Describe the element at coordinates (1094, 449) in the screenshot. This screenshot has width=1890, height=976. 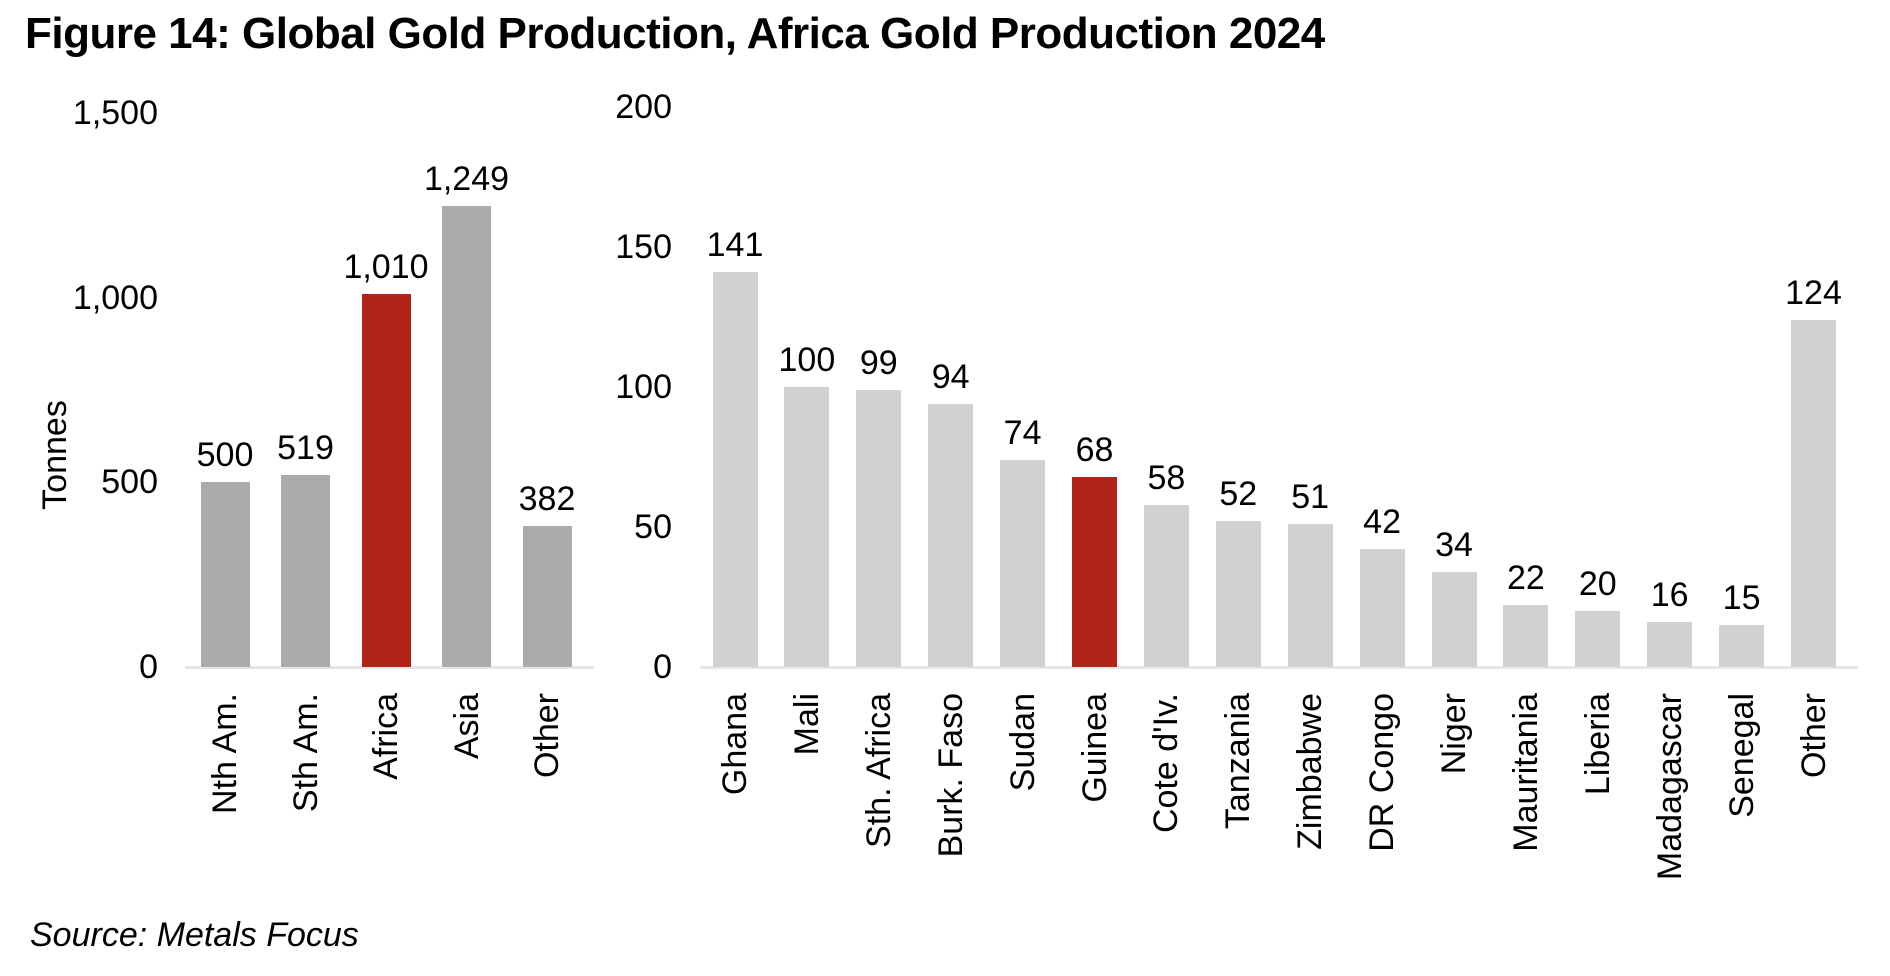
I see `bar-value-label: 68` at that location.